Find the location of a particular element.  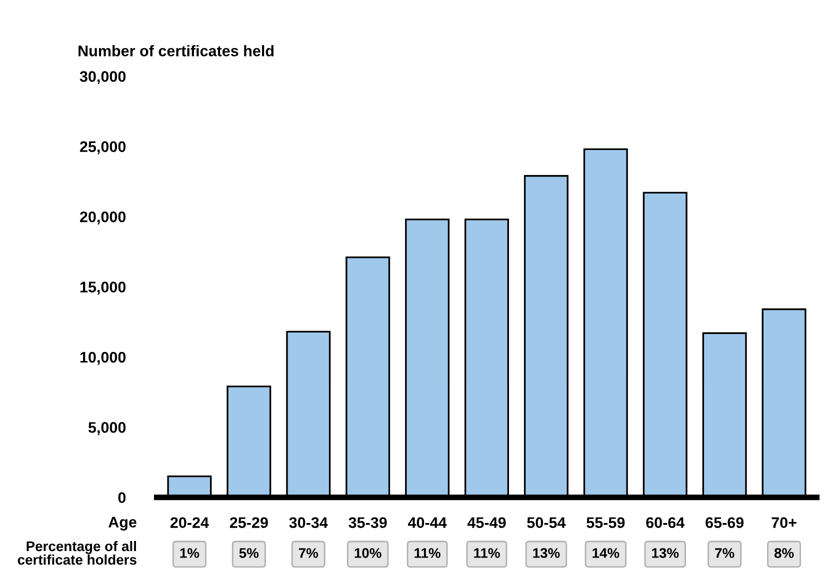

y-tick-label: 15,000 is located at coordinates (103, 288).